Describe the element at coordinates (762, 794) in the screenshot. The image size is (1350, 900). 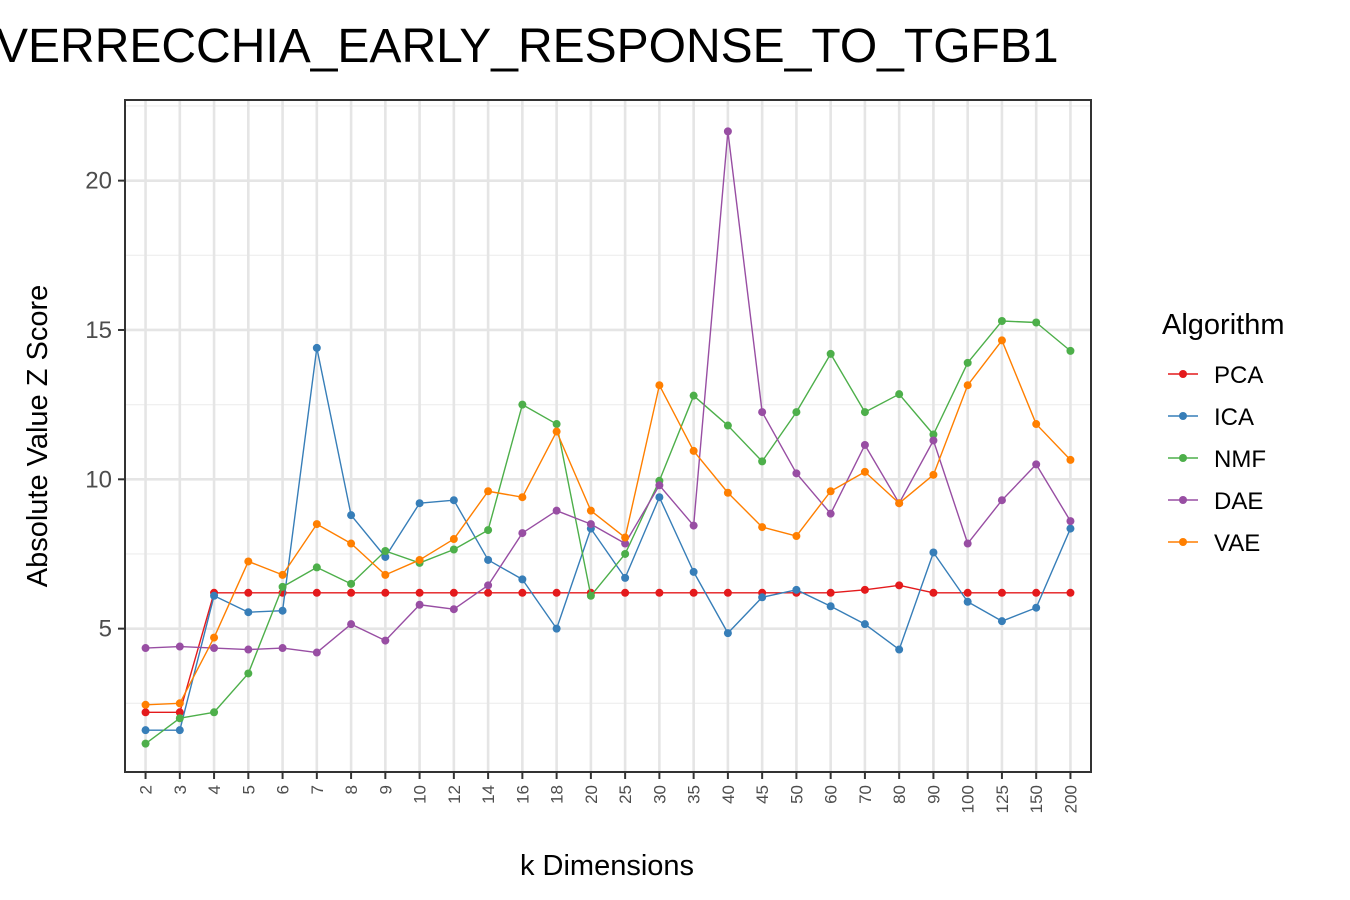
I see `x-tick-label: 45` at that location.